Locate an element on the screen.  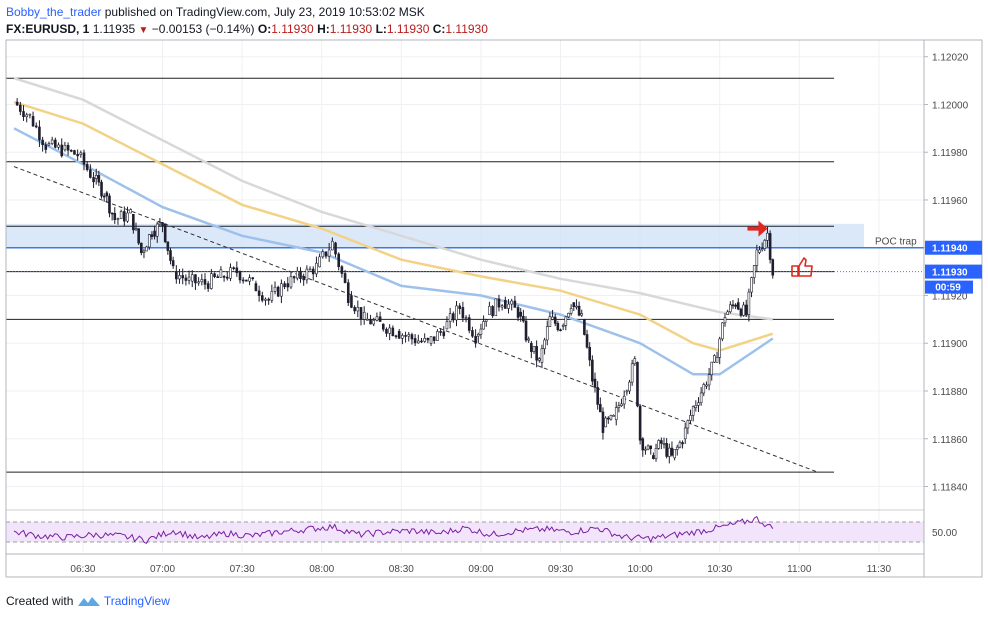
x-tick-label-9: 11:00 is located at coordinates (799, 569).